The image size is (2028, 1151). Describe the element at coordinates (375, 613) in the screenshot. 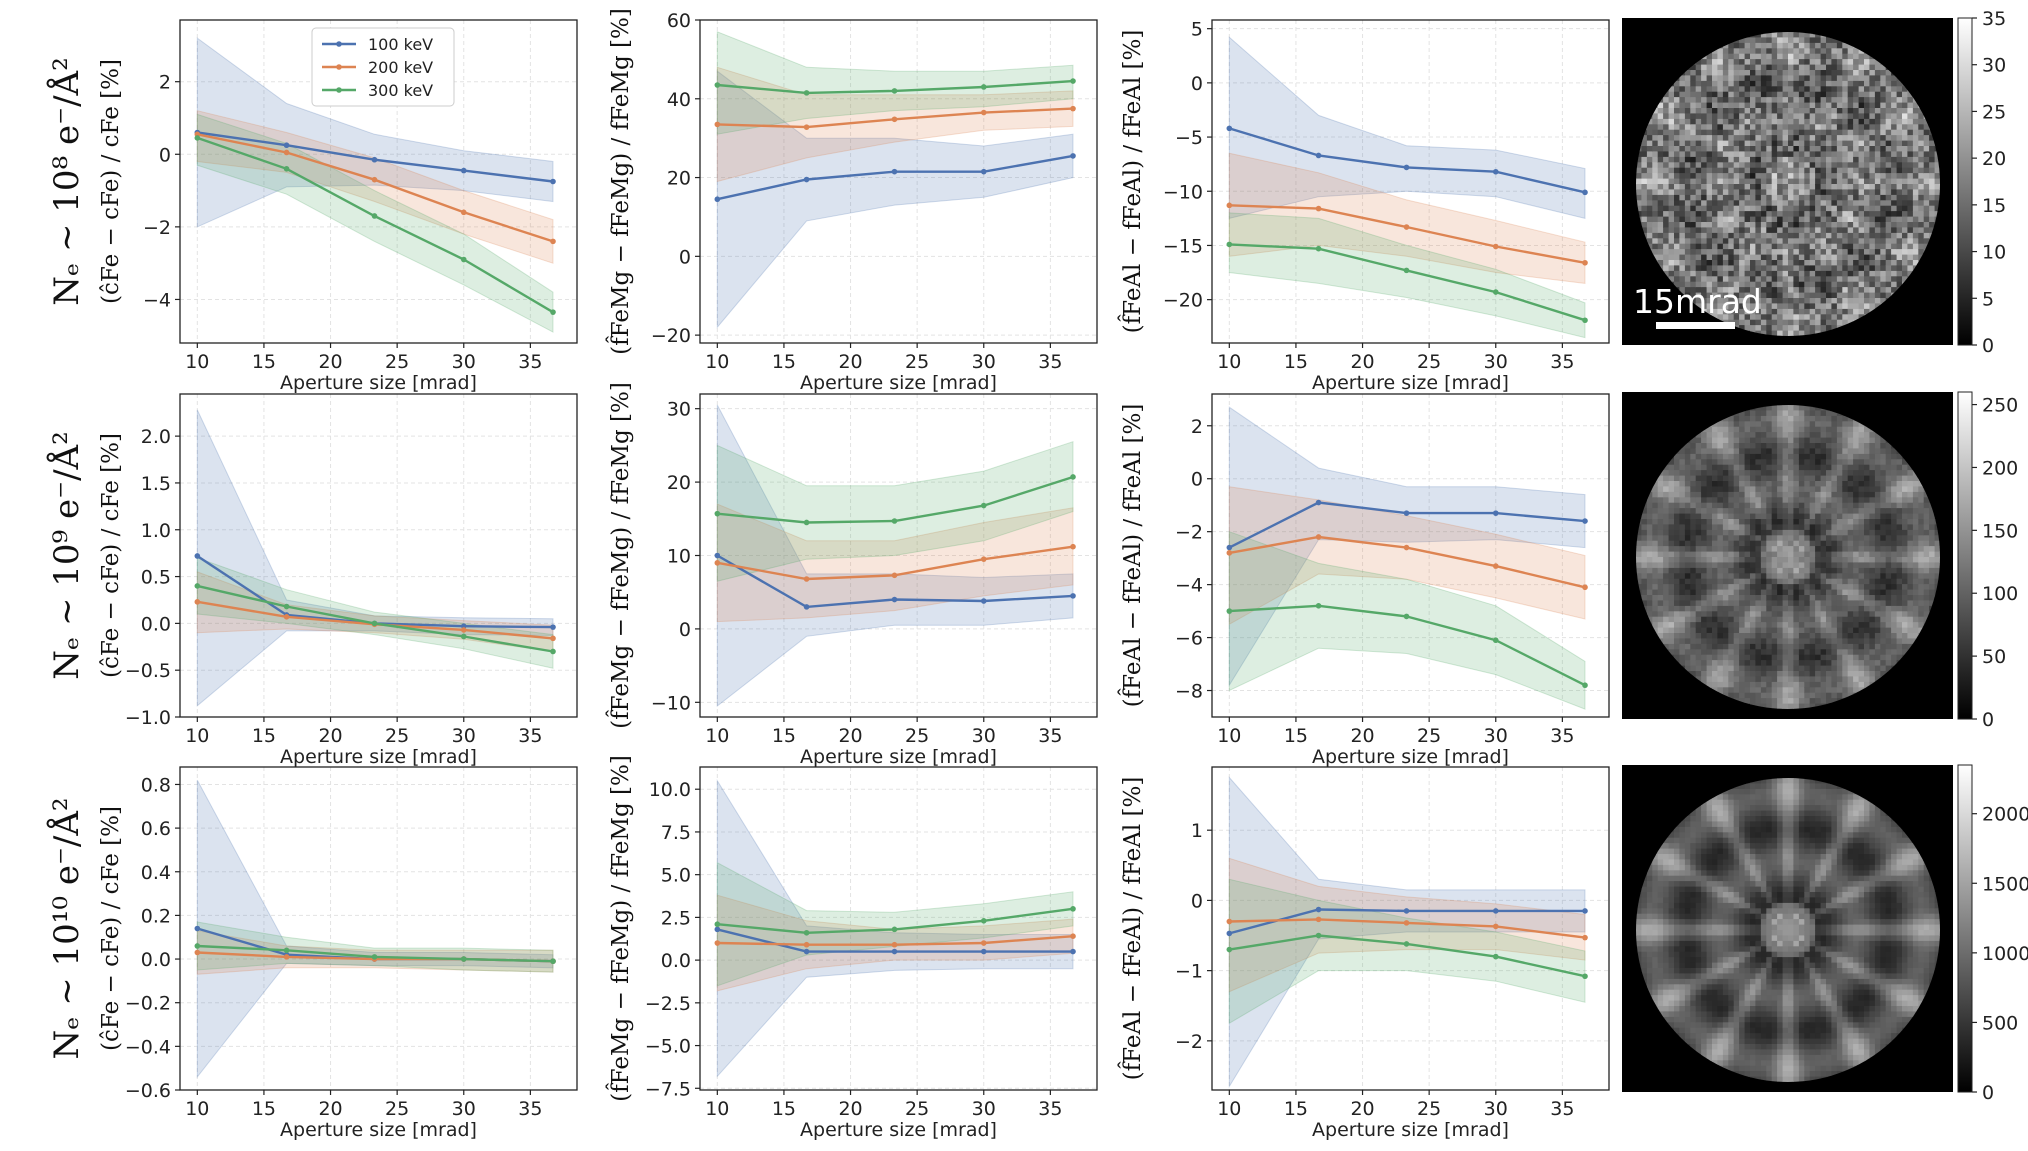

I see `band-300-kev` at that location.